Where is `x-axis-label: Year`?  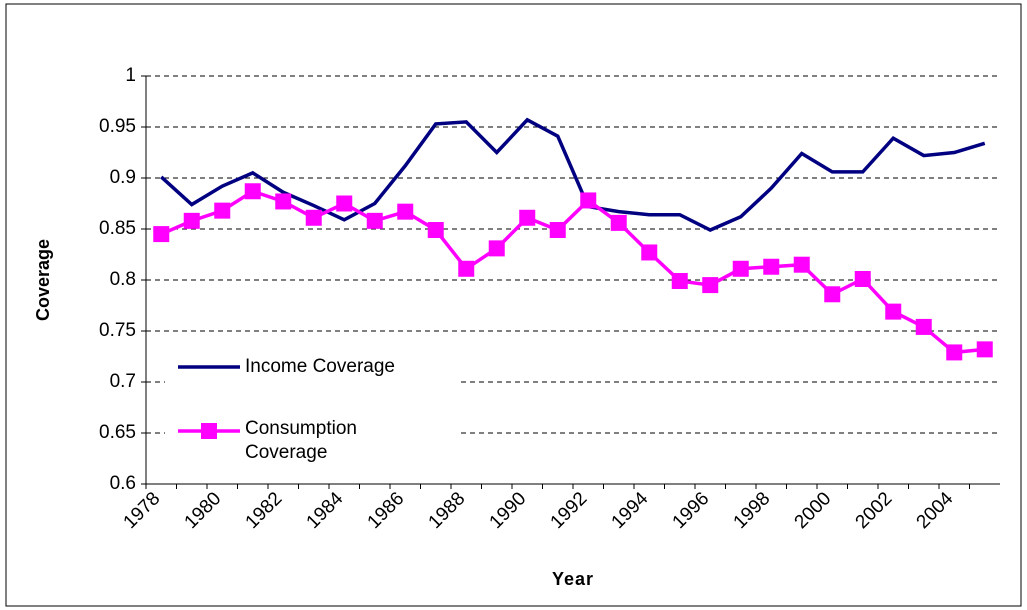
x-axis-label: Year is located at coordinates (573, 579).